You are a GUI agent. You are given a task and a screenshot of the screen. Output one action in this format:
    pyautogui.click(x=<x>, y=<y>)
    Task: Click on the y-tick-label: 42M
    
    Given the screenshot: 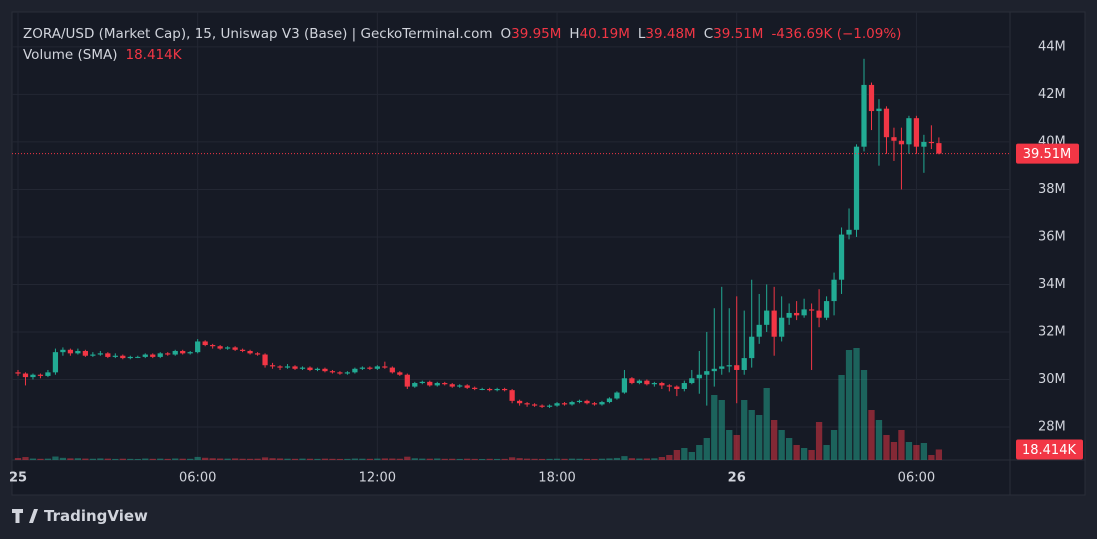 What is the action you would take?
    pyautogui.click(x=1052, y=94)
    